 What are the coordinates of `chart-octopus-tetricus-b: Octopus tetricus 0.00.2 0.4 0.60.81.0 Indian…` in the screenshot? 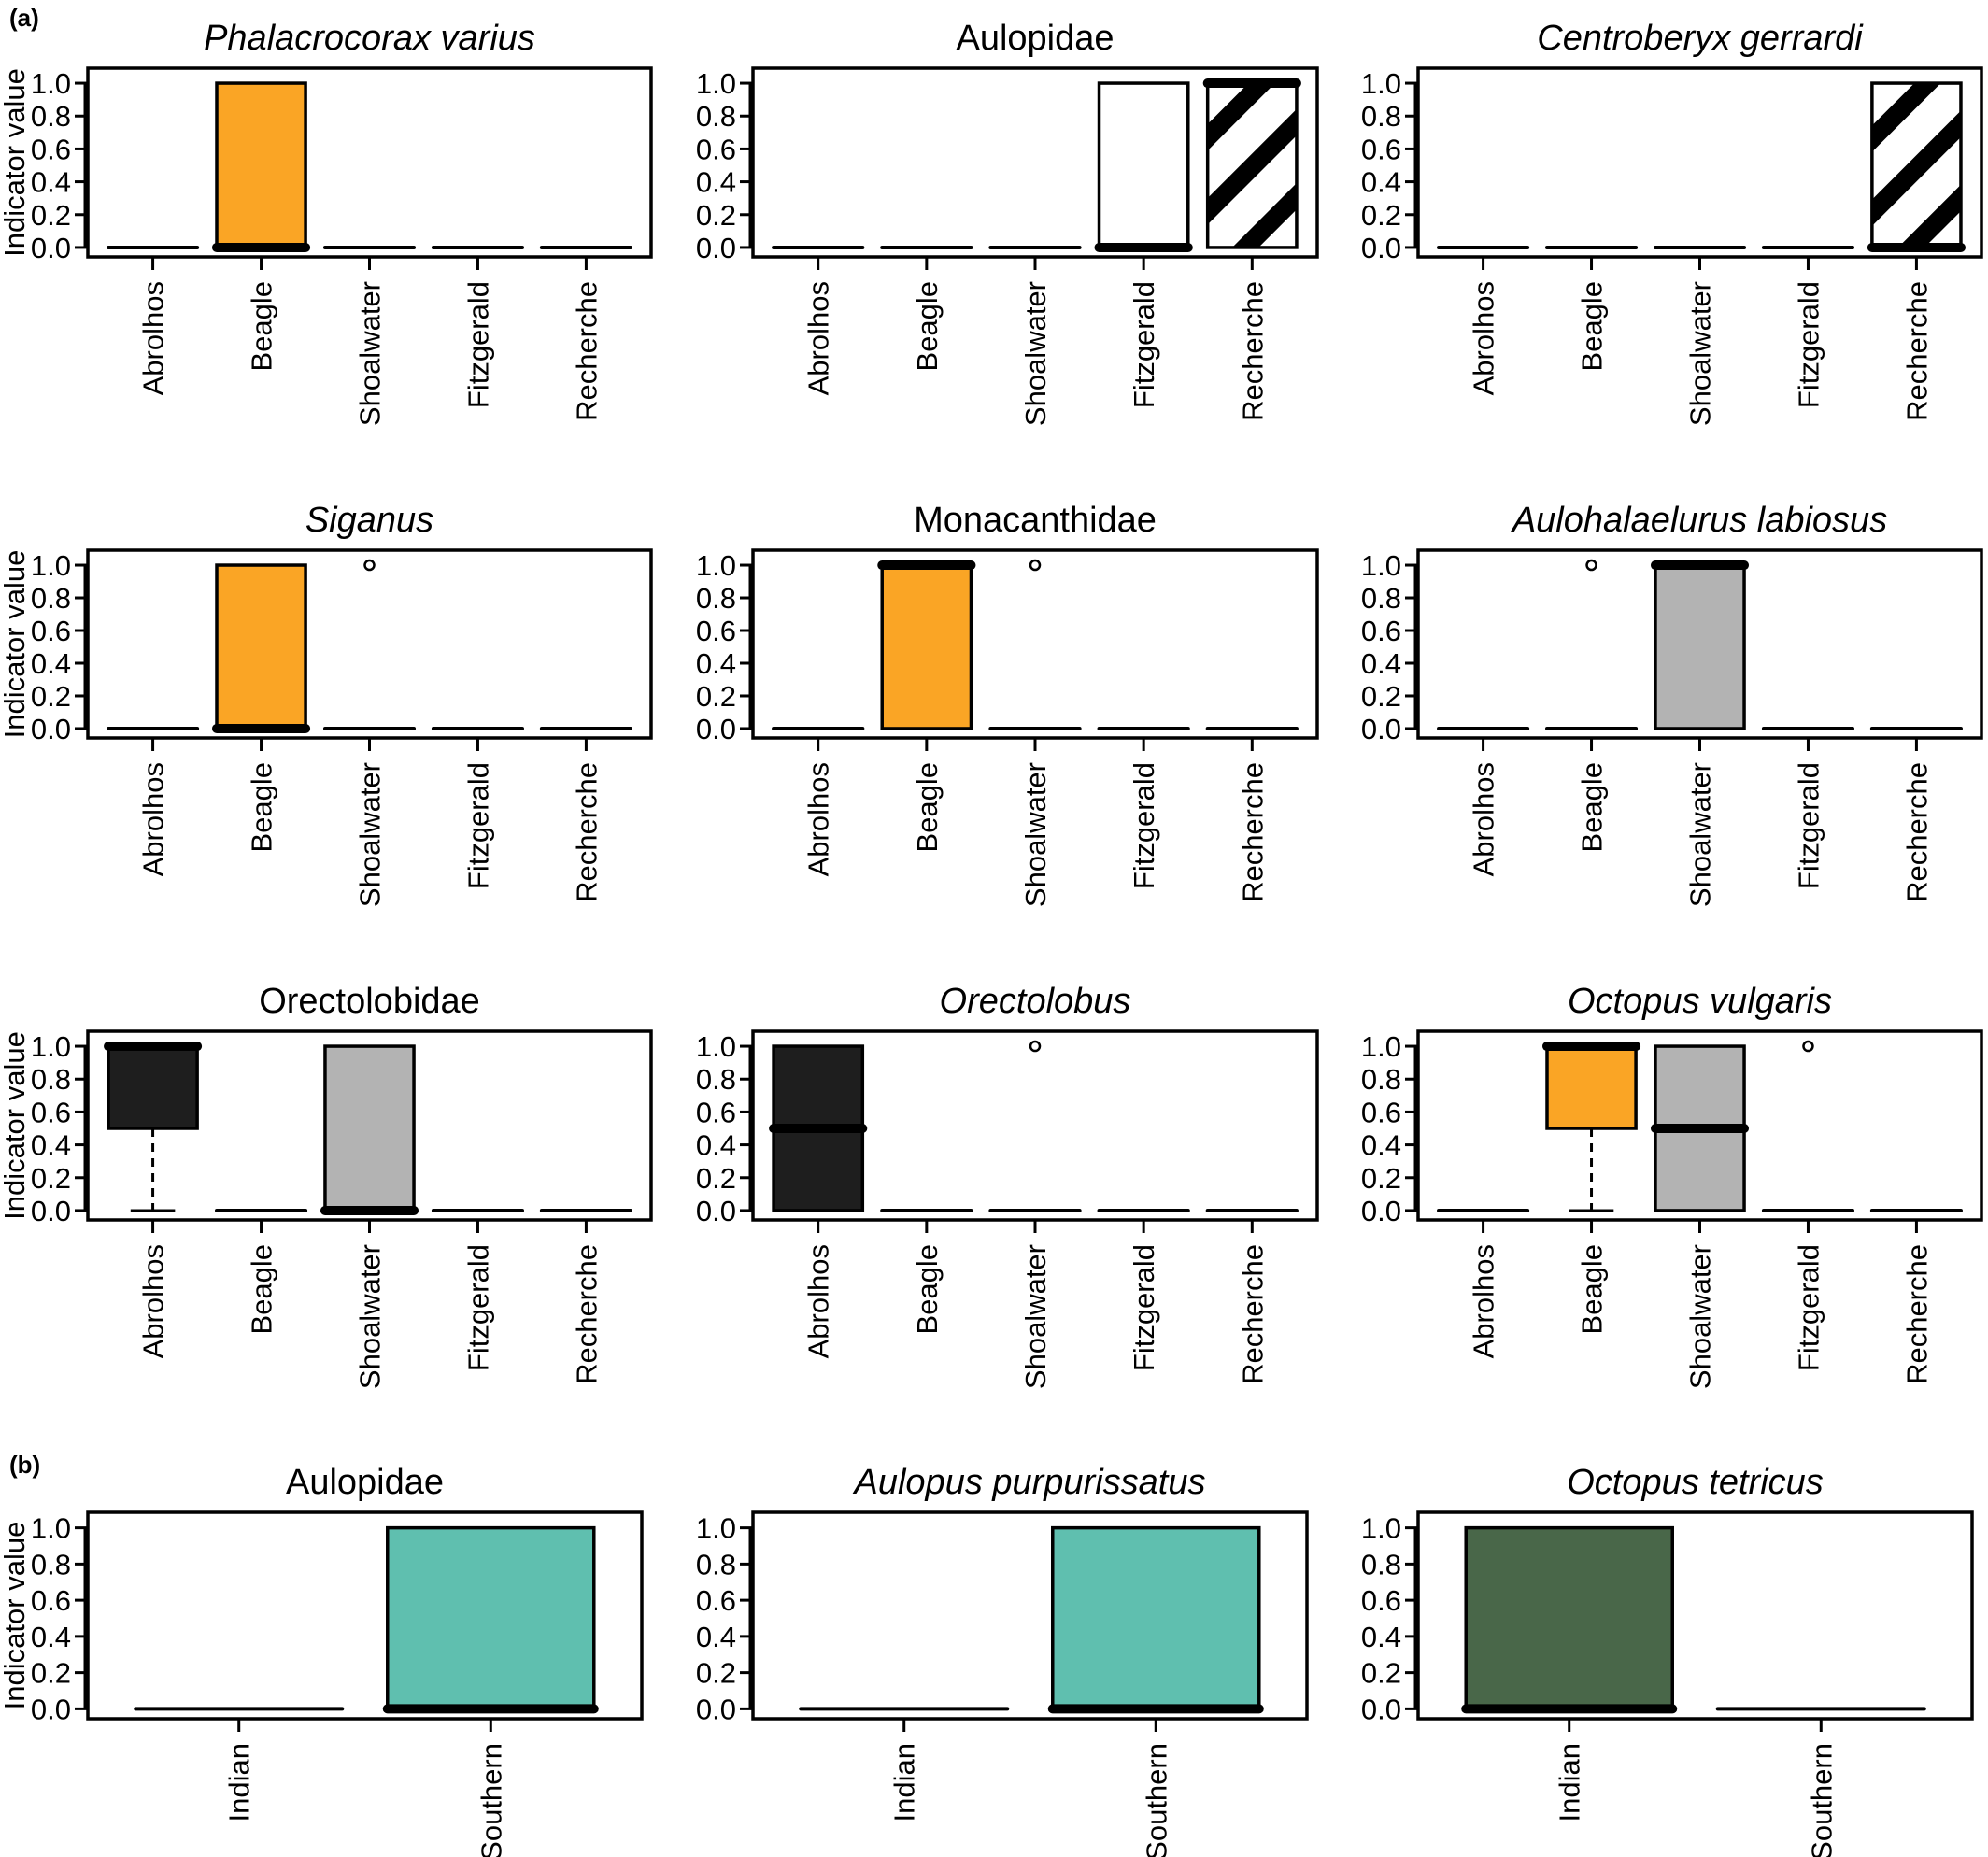 It's located at (1667, 1660).